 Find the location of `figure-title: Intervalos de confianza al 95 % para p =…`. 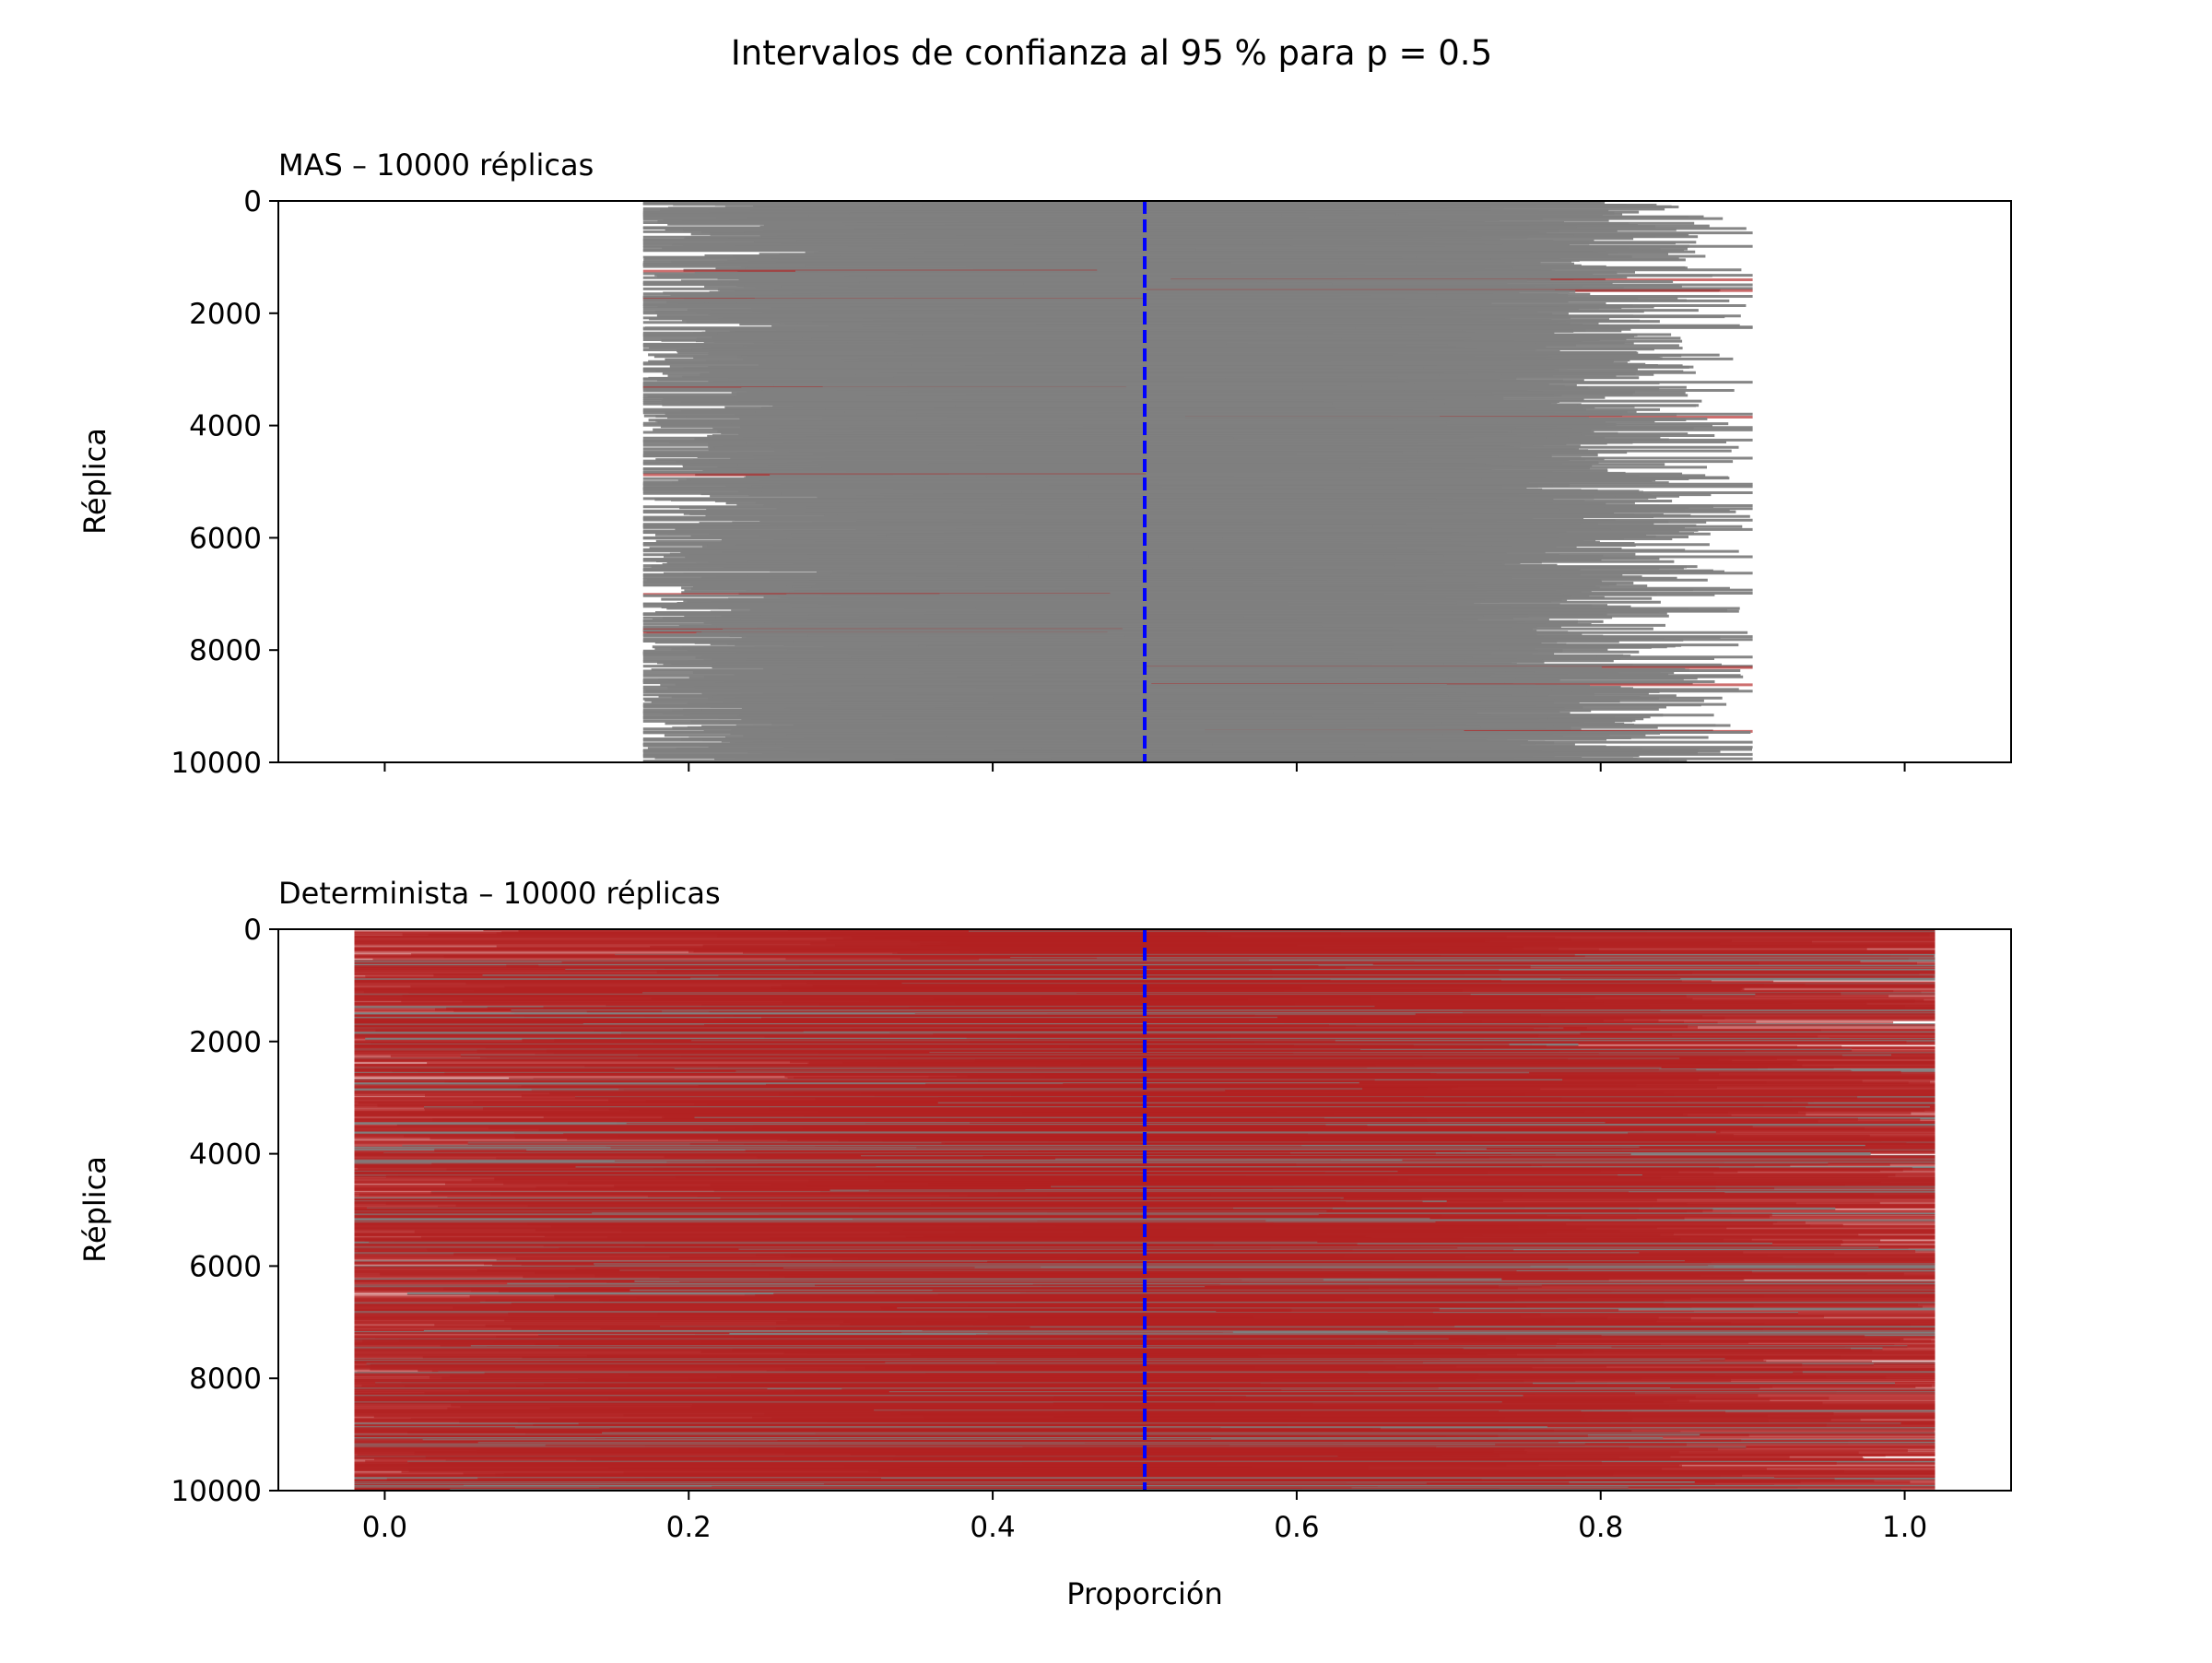

figure-title: Intervalos de confianza al 95 % para p =… is located at coordinates (1111, 53).